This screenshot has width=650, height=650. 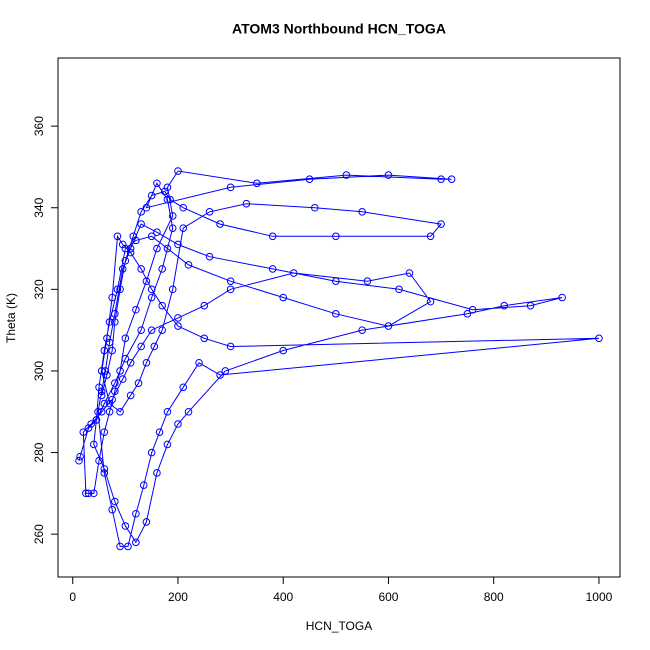 What do you see at coordinates (388, 597) in the screenshot?
I see `x-tick-label: 600` at bounding box center [388, 597].